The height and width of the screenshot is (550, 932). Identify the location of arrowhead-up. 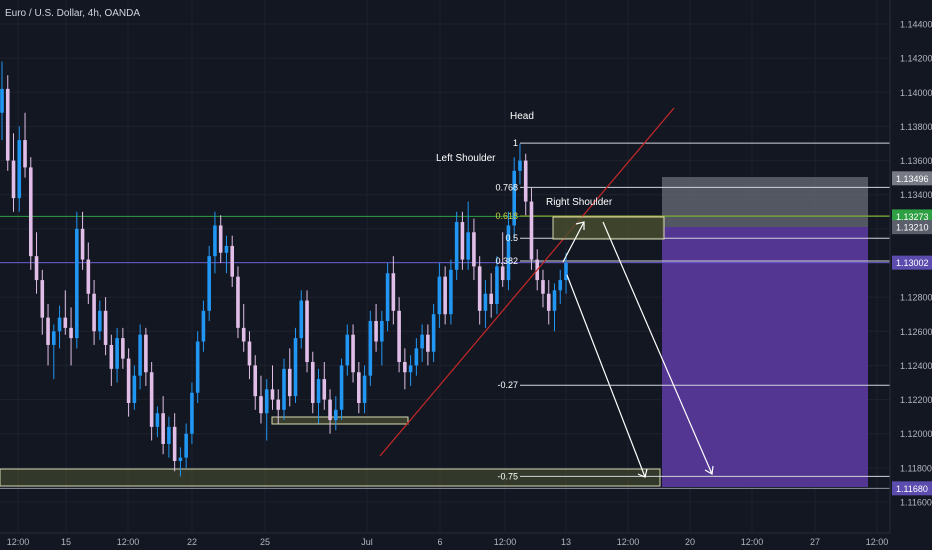
(580, 225).